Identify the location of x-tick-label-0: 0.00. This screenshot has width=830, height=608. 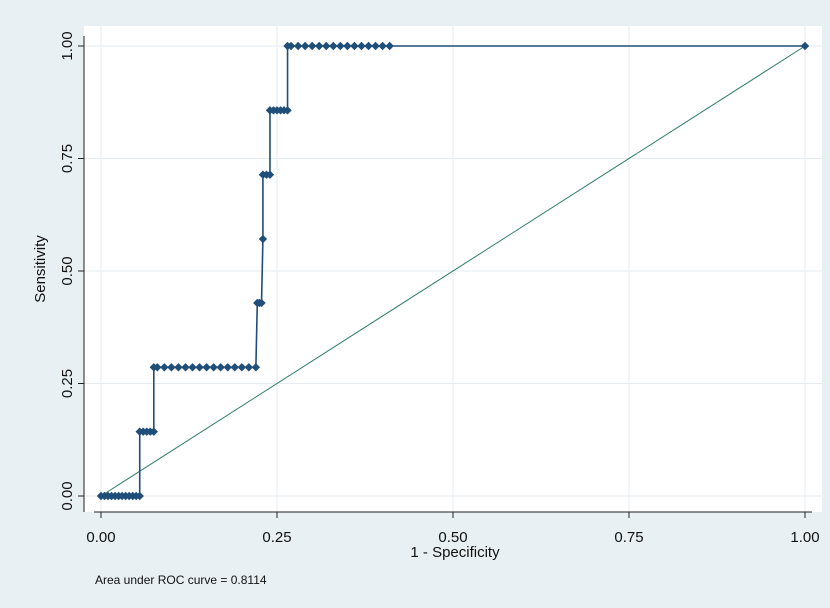
(100, 537).